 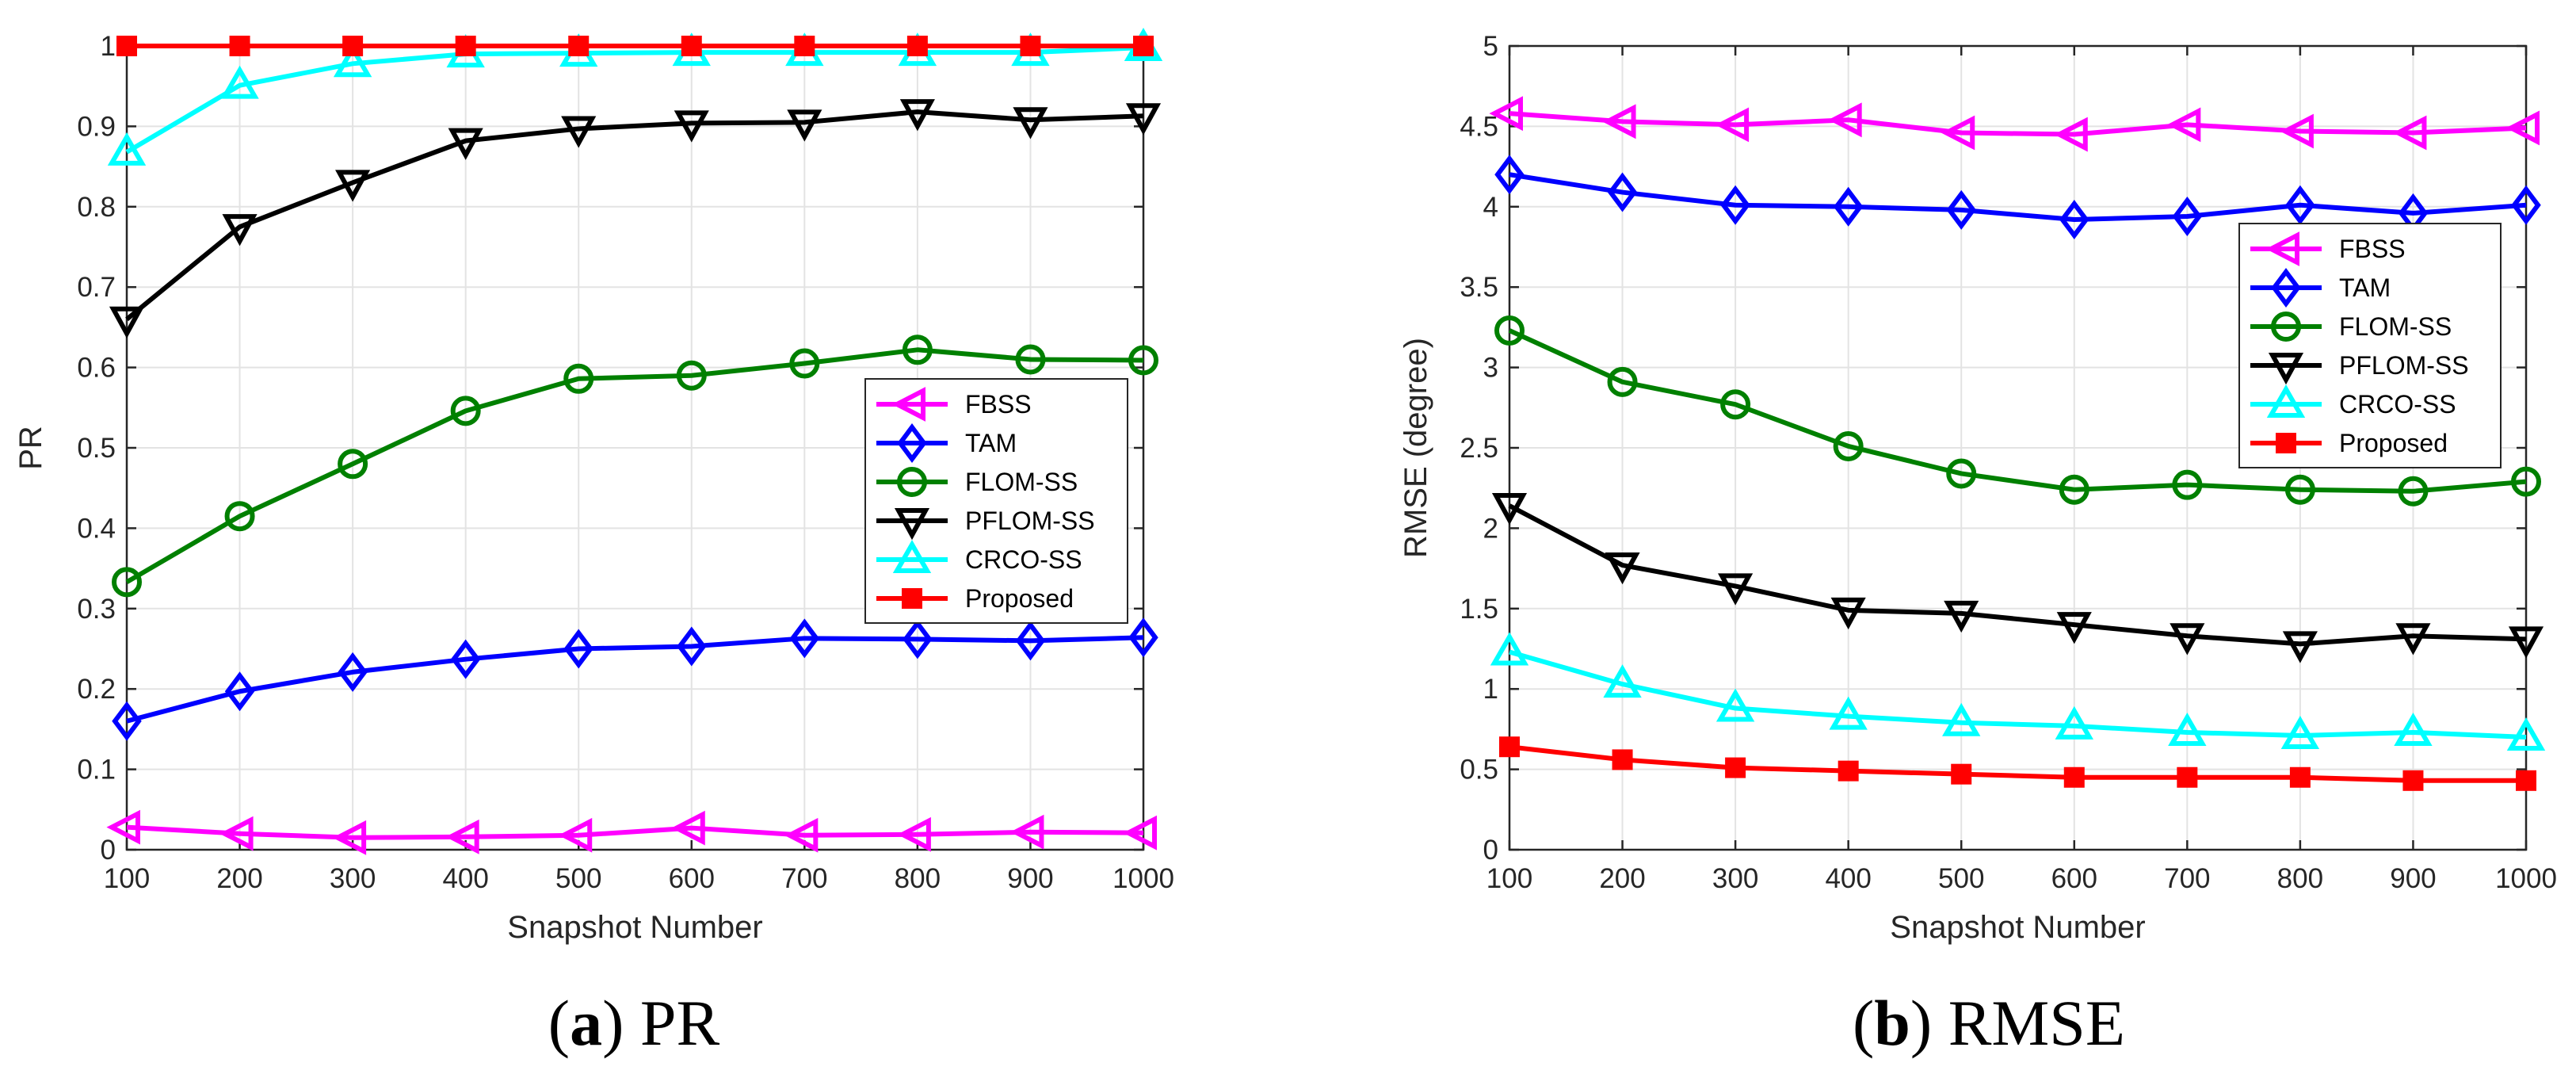 What do you see at coordinates (108, 850) in the screenshot?
I see `y-tick-label: 0` at bounding box center [108, 850].